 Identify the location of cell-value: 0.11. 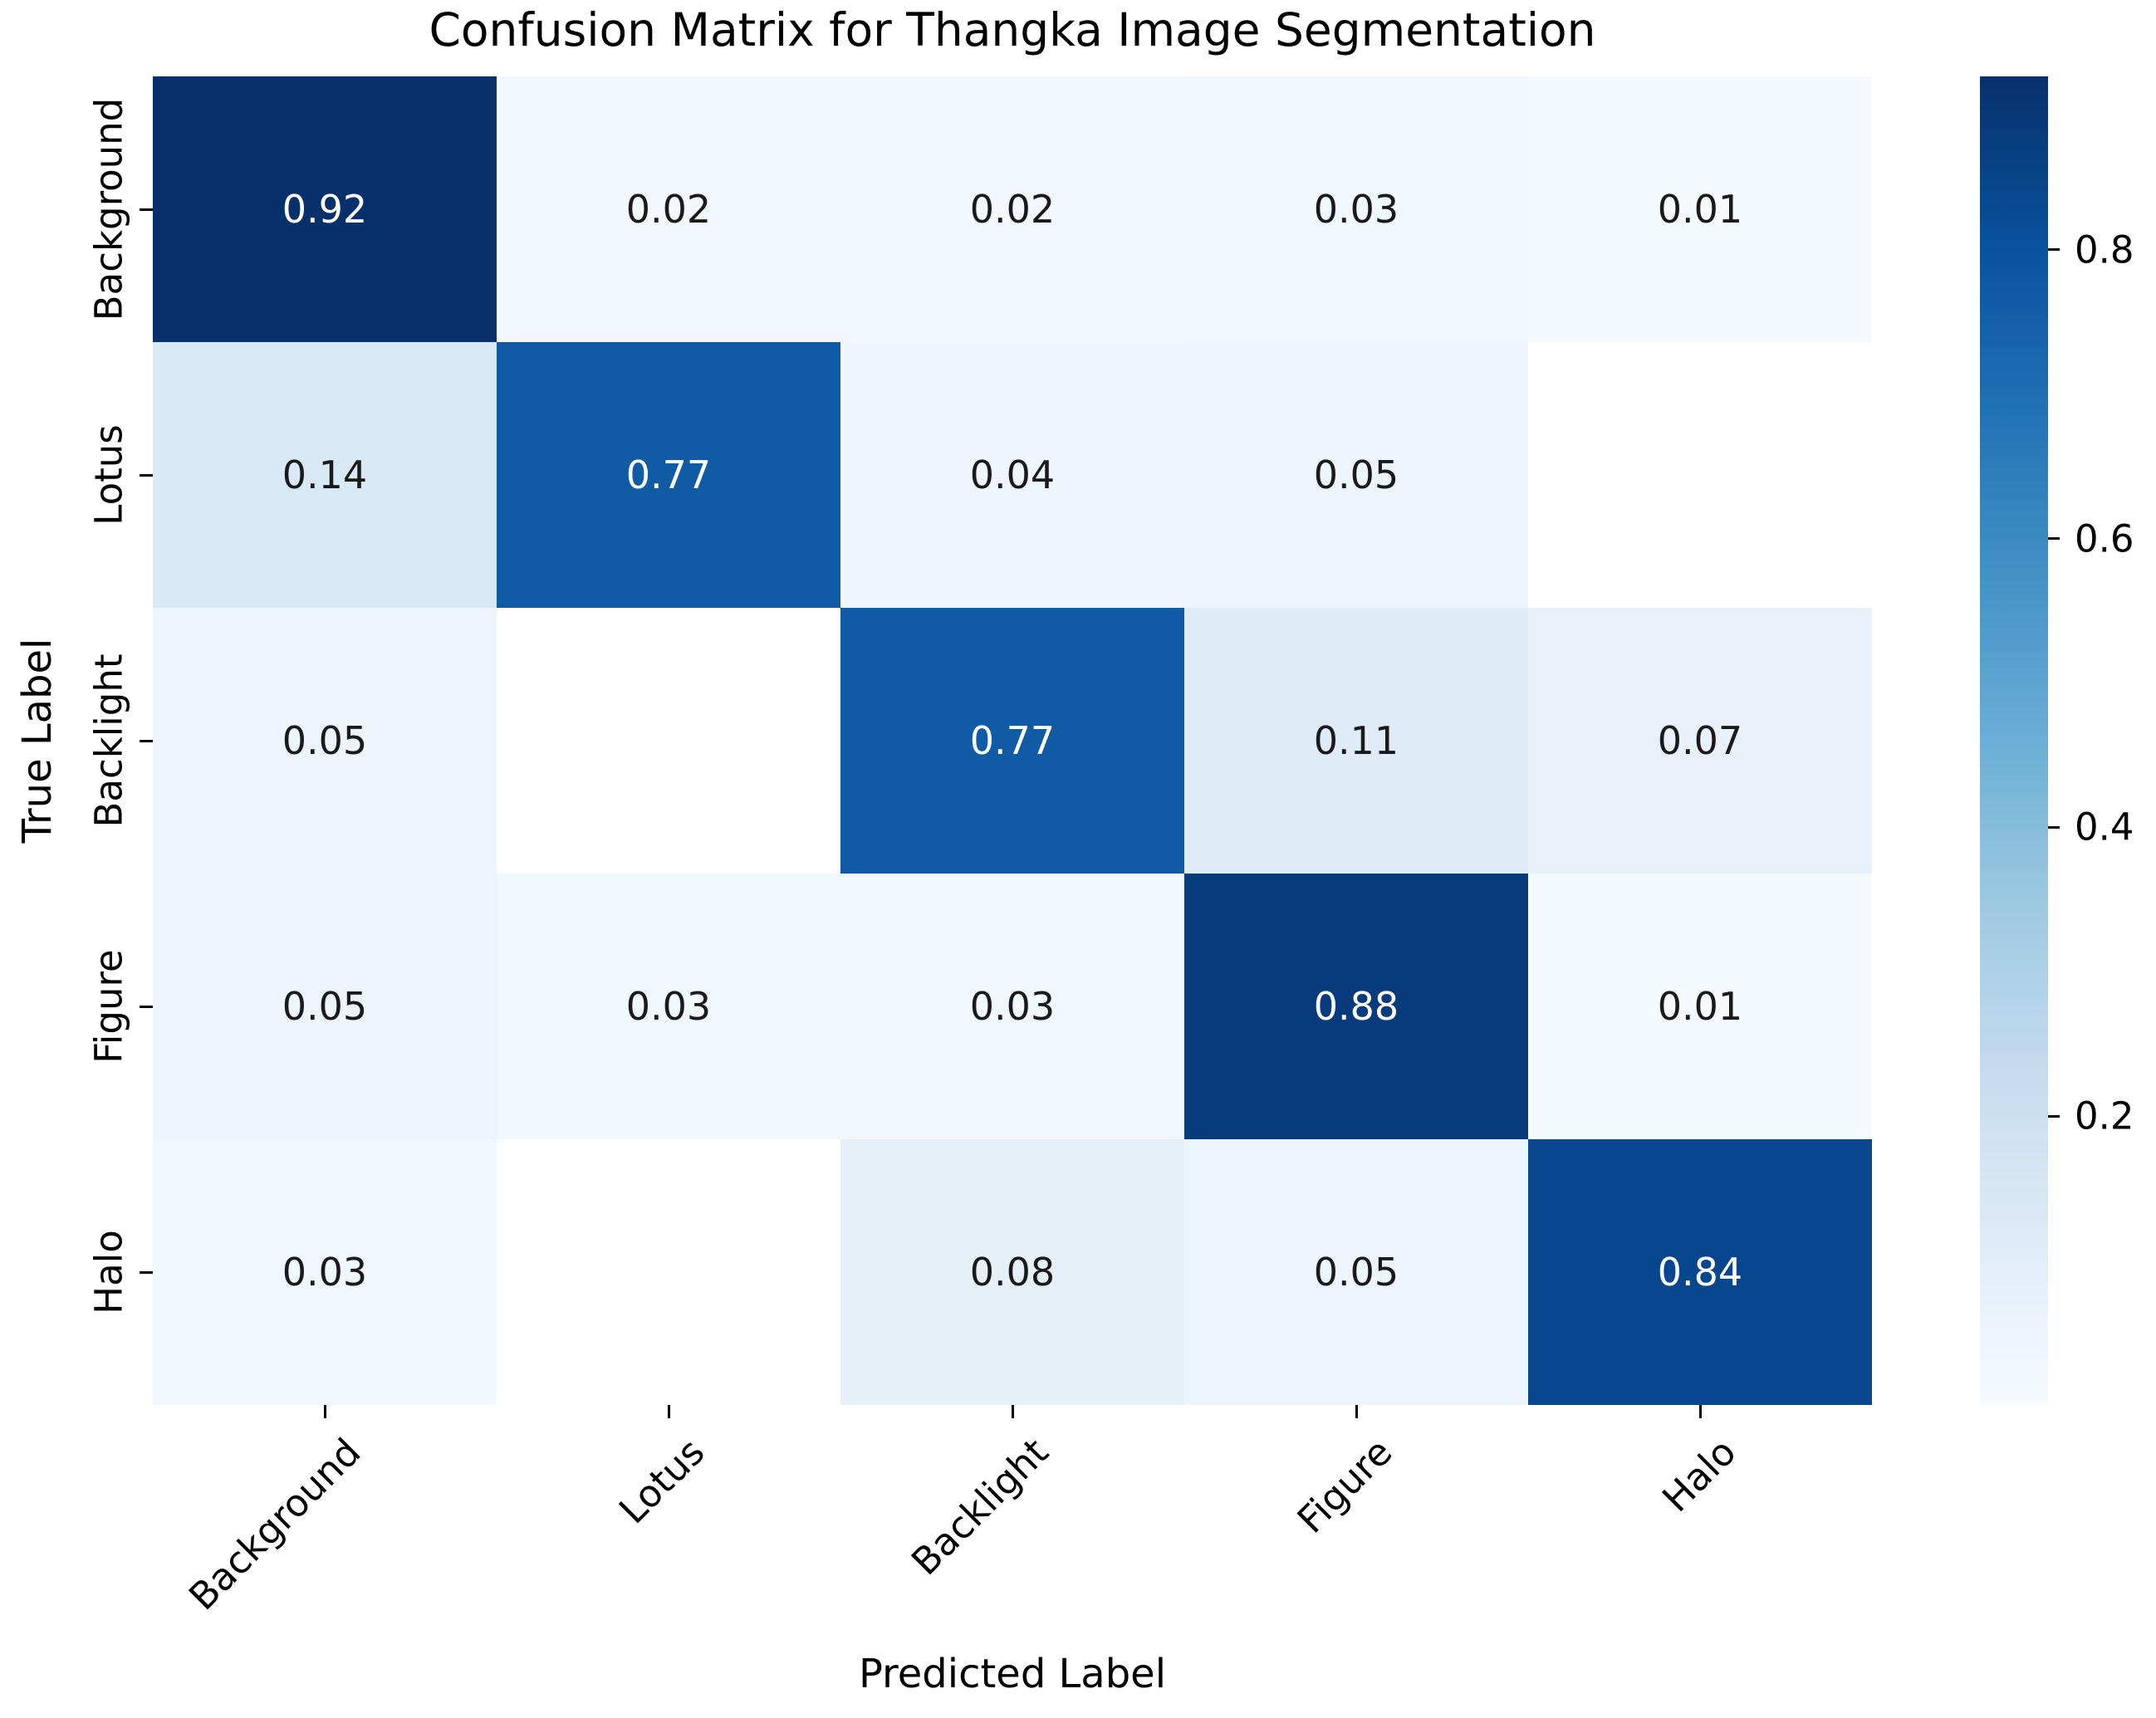
(1356, 740).